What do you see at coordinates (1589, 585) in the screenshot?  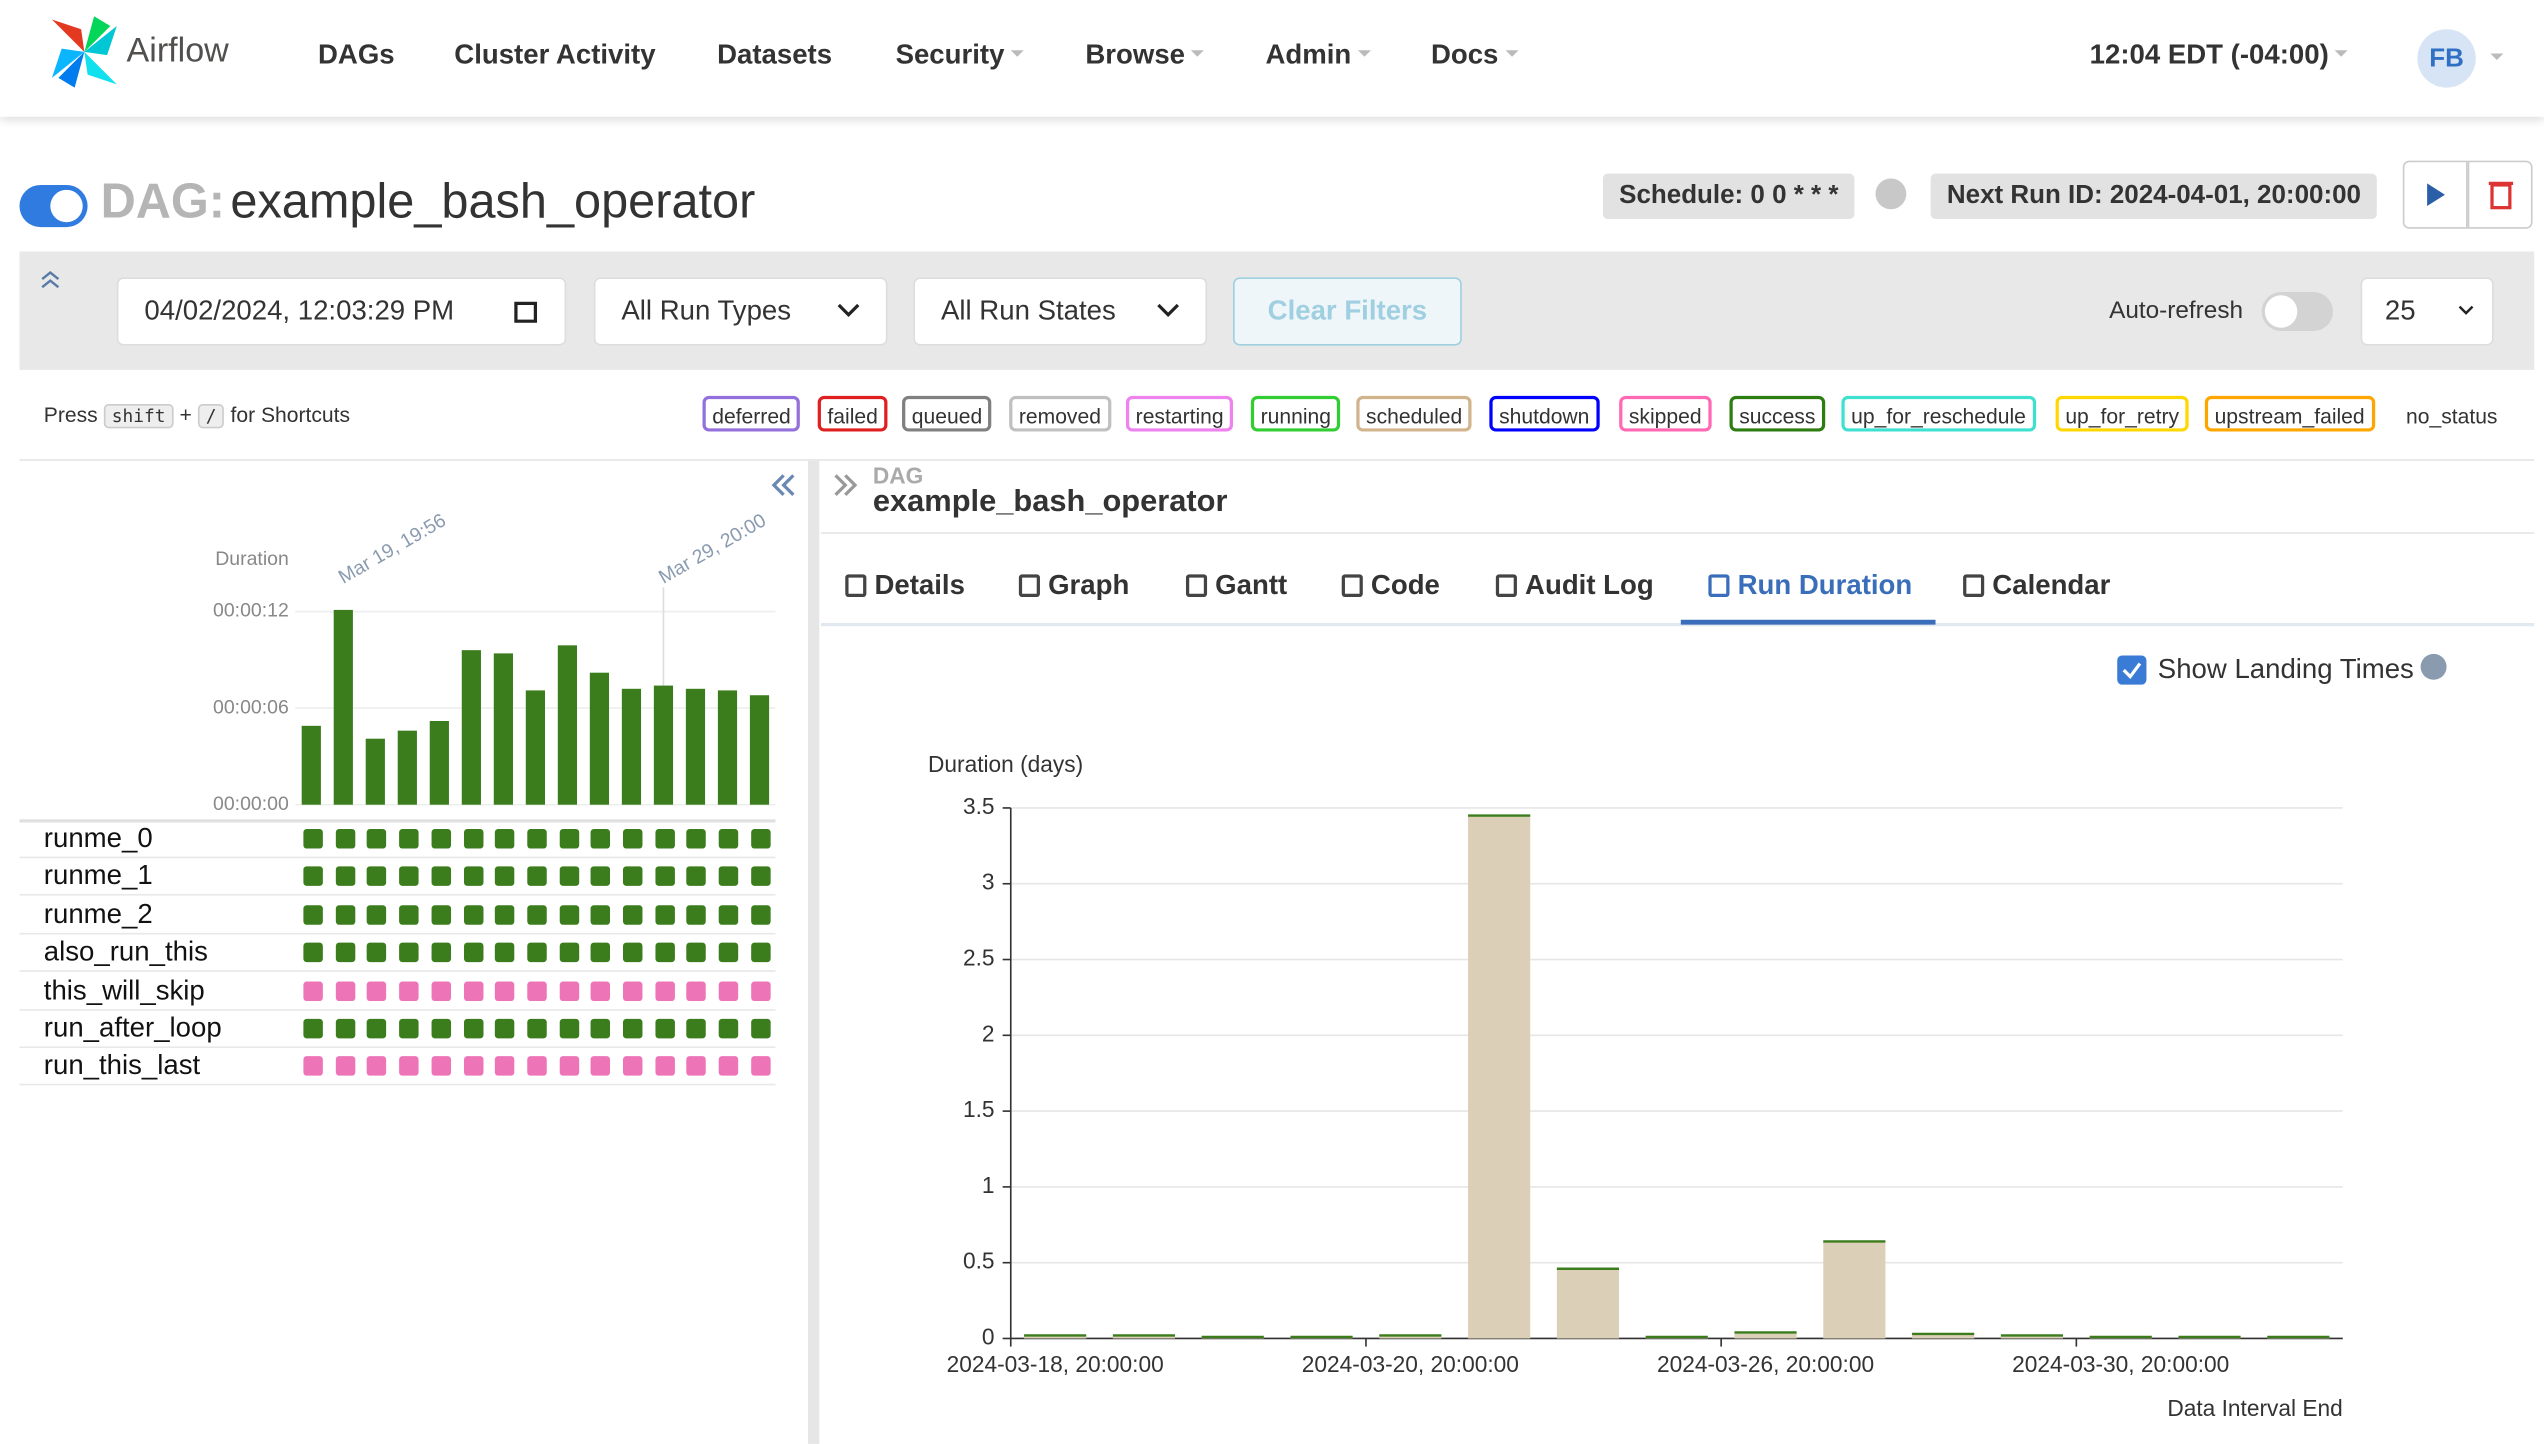 I see `tab: Audit Log` at bounding box center [1589, 585].